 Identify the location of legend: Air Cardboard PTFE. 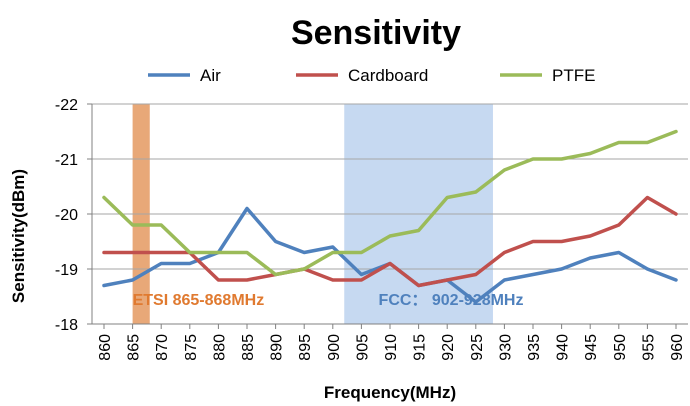
(371, 75).